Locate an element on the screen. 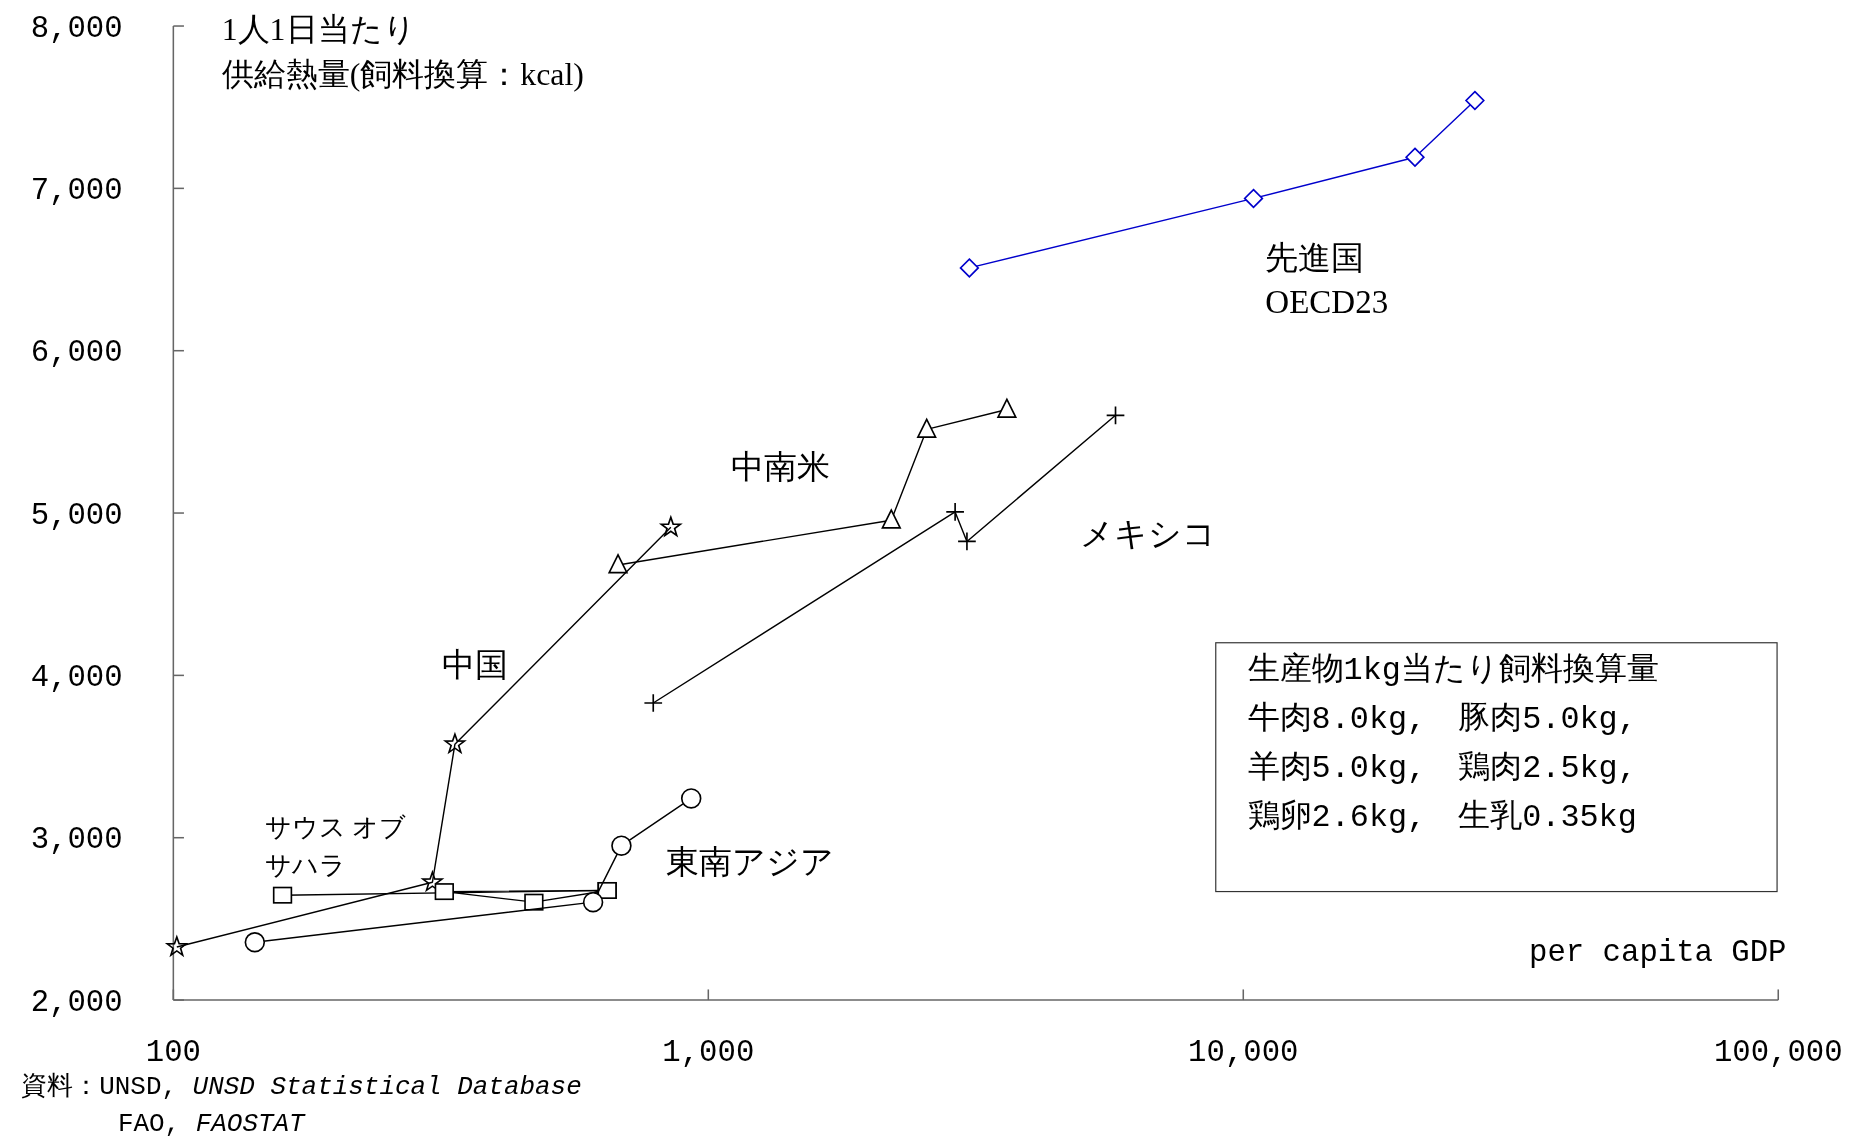 This screenshot has height=1144, width=1849. series-label: 中国 is located at coordinates (474, 664).